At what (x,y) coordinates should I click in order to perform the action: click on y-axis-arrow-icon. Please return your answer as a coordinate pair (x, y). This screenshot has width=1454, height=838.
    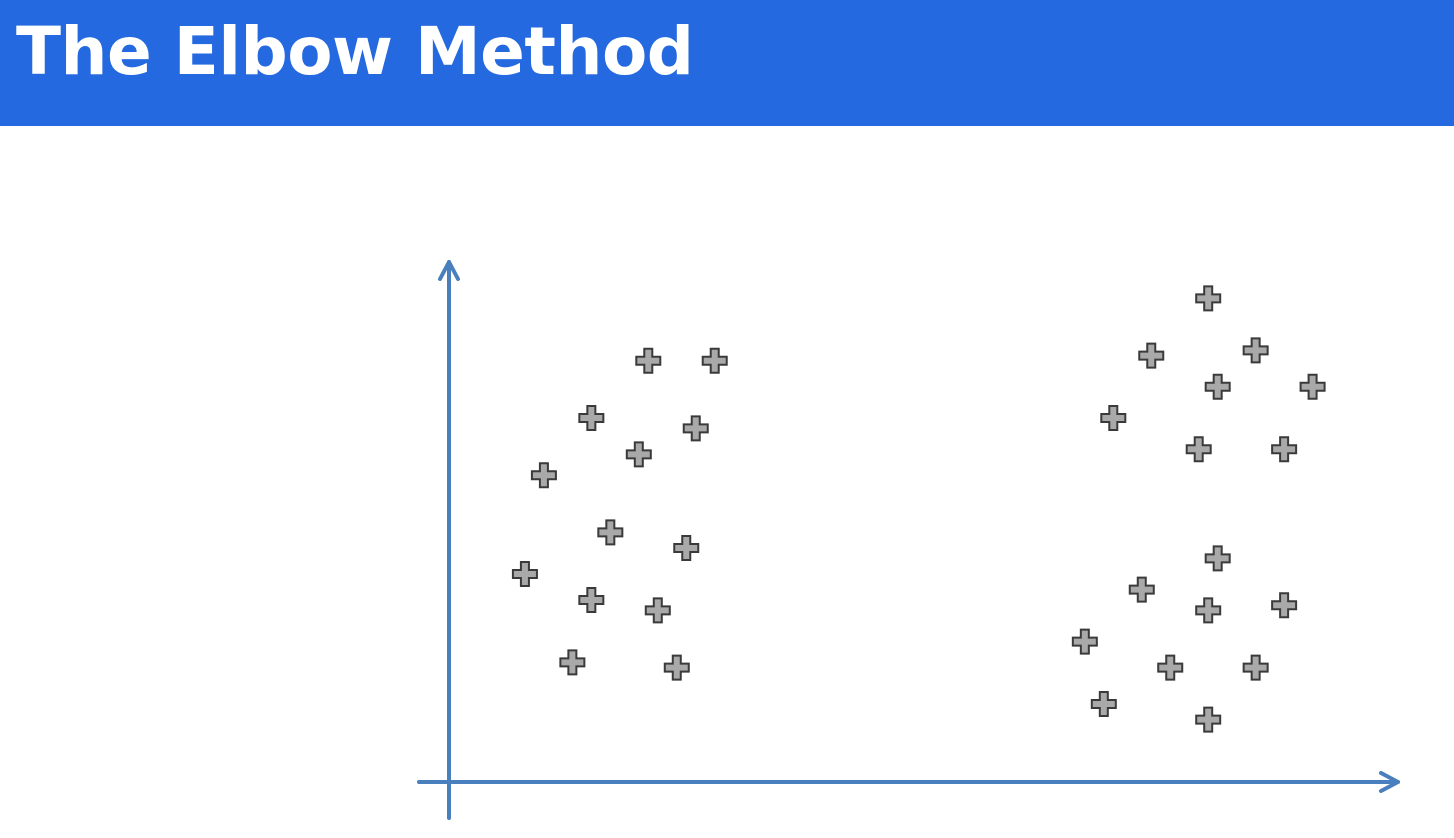
    Looking at the image, I should click on (449, 270).